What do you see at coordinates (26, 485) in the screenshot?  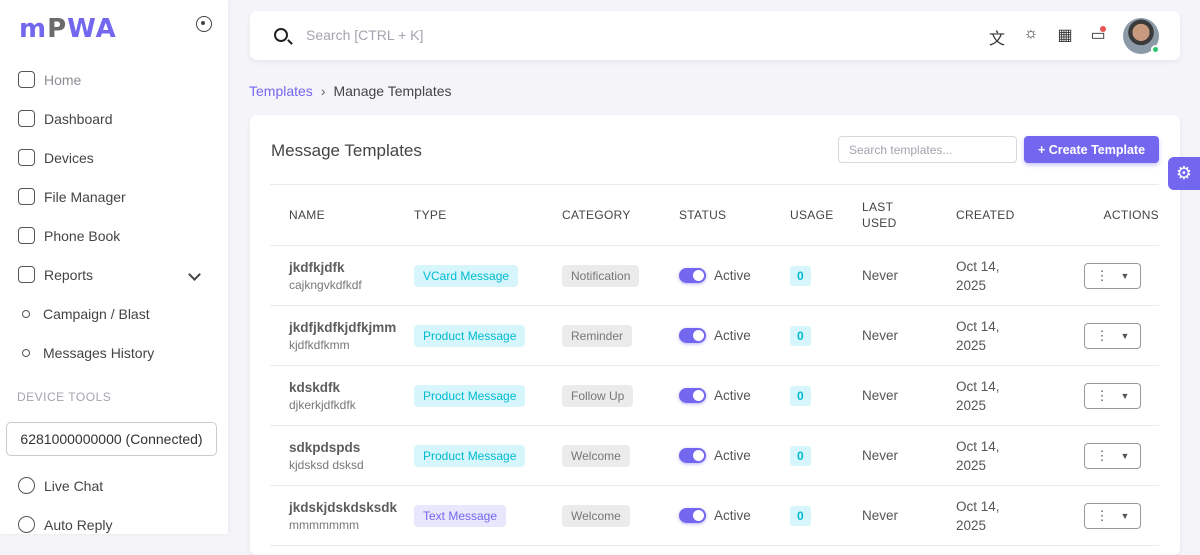 I see `whatsapp-icon` at bounding box center [26, 485].